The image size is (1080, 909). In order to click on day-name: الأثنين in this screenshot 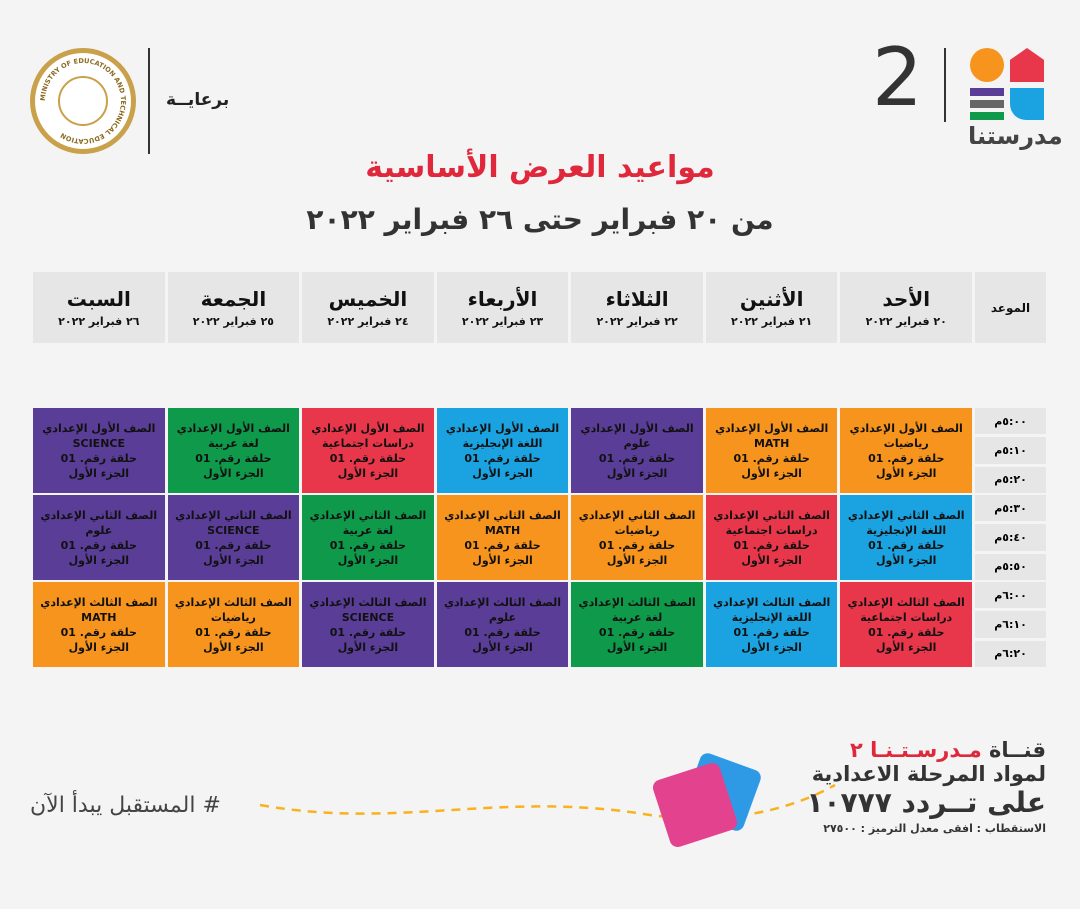, I will do `click(771, 299)`.